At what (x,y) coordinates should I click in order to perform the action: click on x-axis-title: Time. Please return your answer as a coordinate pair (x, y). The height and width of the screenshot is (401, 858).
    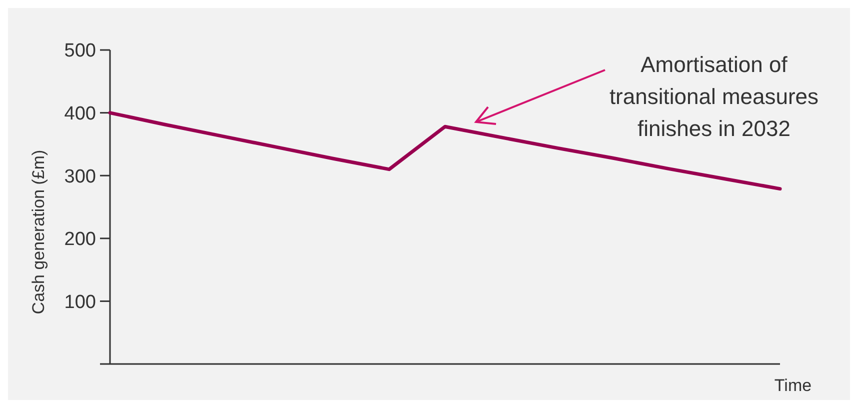
    Looking at the image, I should click on (793, 385).